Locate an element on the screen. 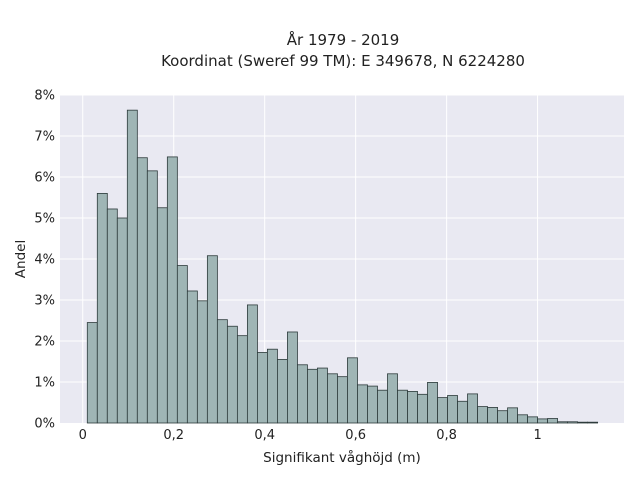 The height and width of the screenshot is (480, 640). y-axis-label: Andel is located at coordinates (21, 259).